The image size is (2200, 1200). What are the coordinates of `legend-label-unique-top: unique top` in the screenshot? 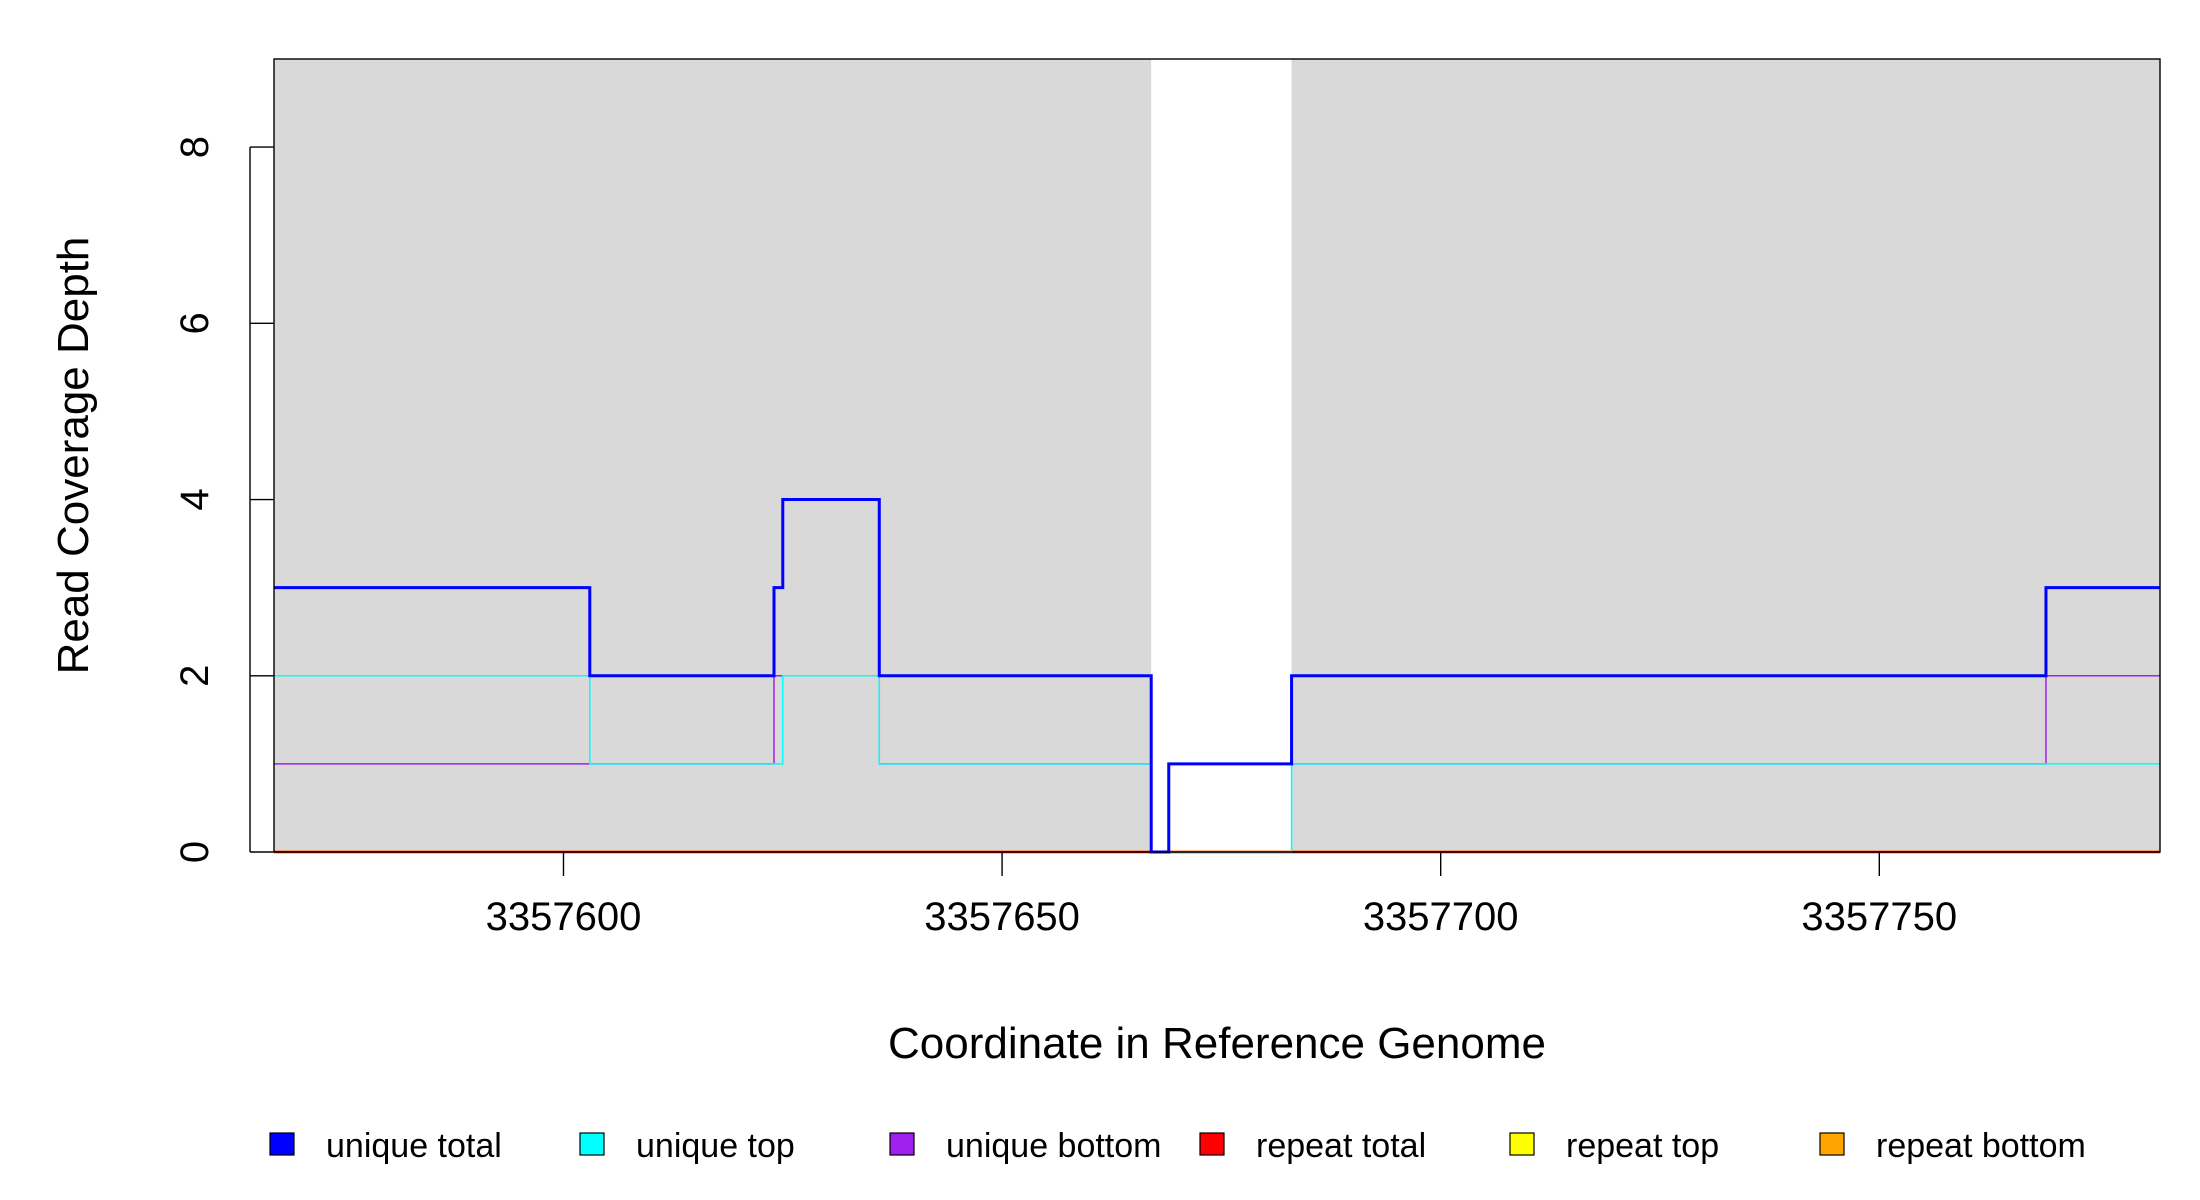 It's located at (715, 1146).